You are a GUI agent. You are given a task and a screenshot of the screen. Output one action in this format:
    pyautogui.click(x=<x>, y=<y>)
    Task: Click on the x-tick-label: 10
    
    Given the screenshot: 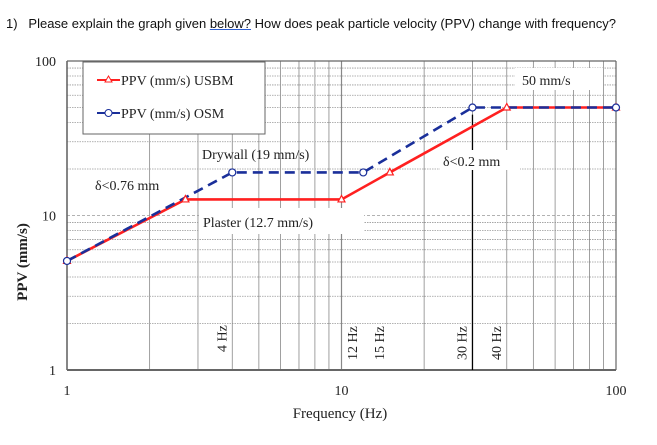 What is the action you would take?
    pyautogui.click(x=342, y=391)
    